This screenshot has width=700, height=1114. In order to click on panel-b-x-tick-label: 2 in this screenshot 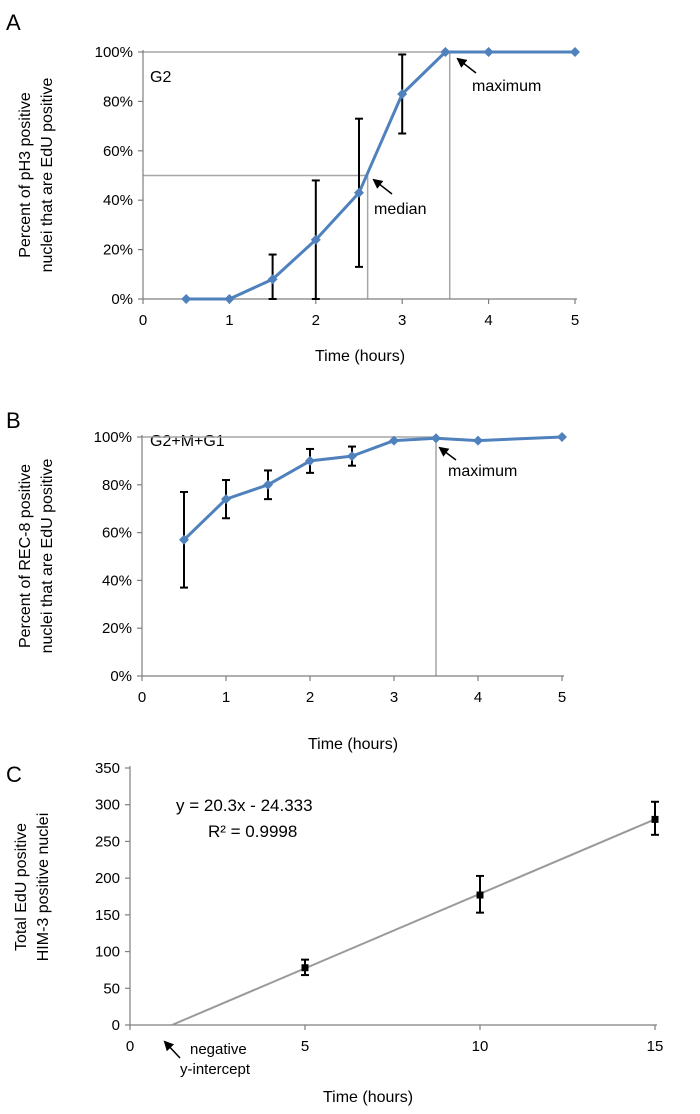, I will do `click(310, 697)`.